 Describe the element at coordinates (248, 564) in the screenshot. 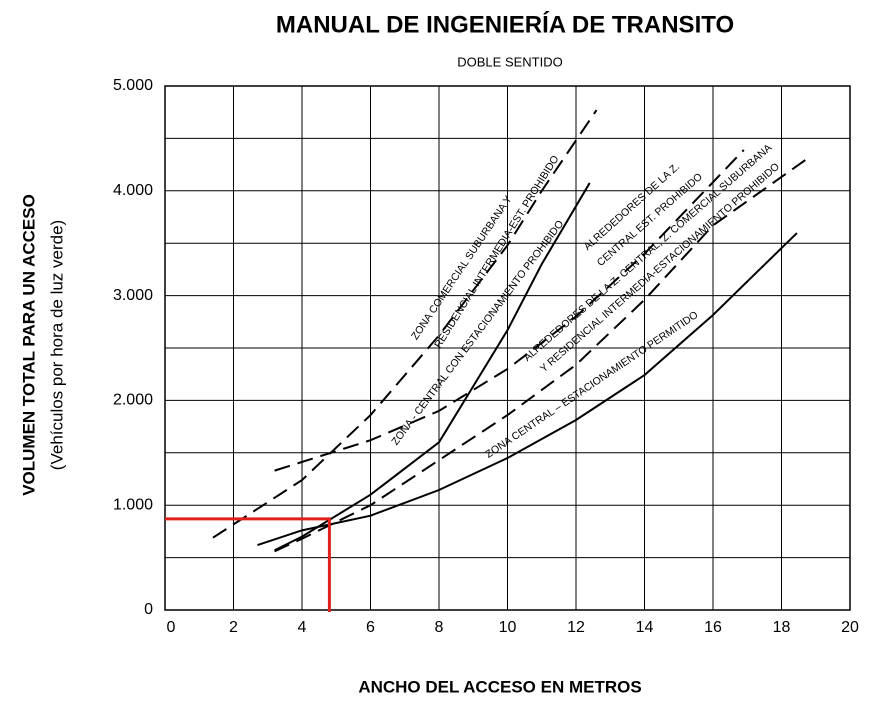

I see `reference-line` at that location.